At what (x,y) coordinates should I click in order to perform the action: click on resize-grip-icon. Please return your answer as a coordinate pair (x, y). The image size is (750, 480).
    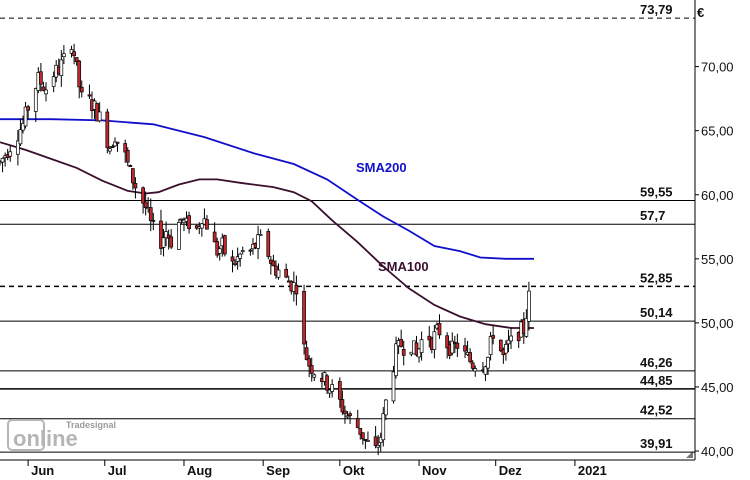
    Looking at the image, I should click on (689, 454).